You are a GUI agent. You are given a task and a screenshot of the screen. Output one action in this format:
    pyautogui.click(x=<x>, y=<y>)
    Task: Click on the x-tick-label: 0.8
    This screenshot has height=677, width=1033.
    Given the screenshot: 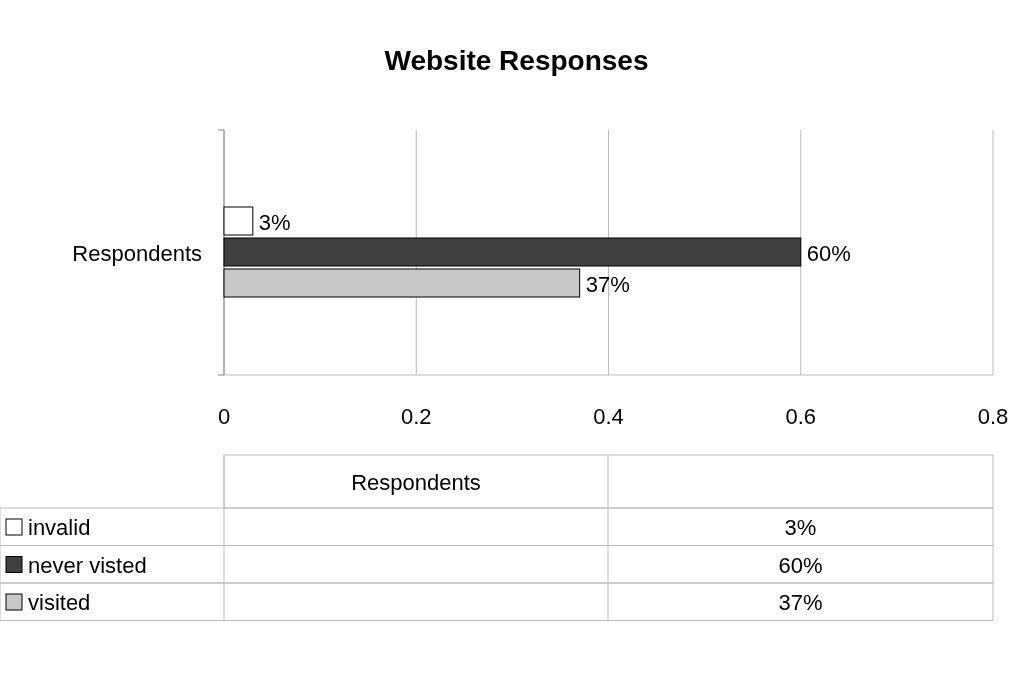 What is the action you would take?
    pyautogui.click(x=993, y=416)
    